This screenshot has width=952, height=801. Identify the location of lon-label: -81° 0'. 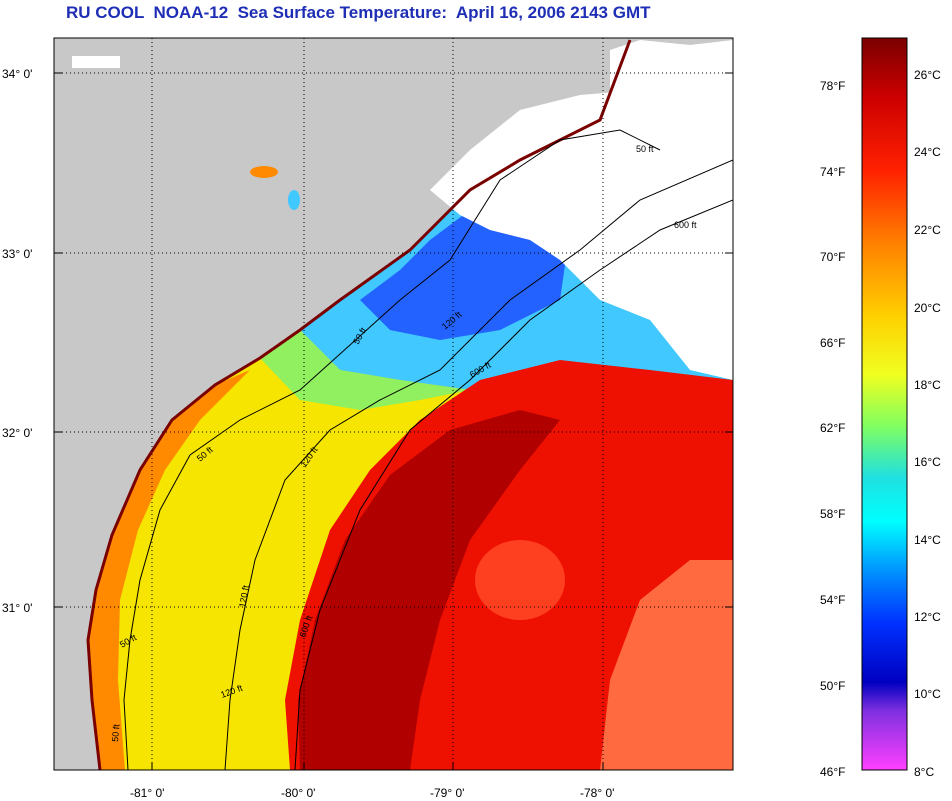
(147, 793).